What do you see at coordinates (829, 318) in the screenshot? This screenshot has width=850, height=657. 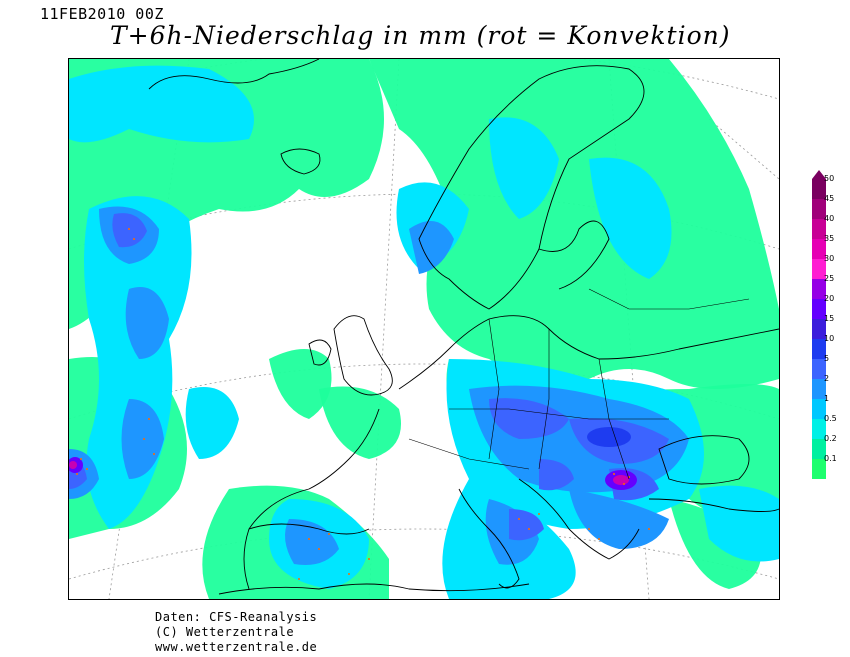 I see `legend-label: 15` at bounding box center [829, 318].